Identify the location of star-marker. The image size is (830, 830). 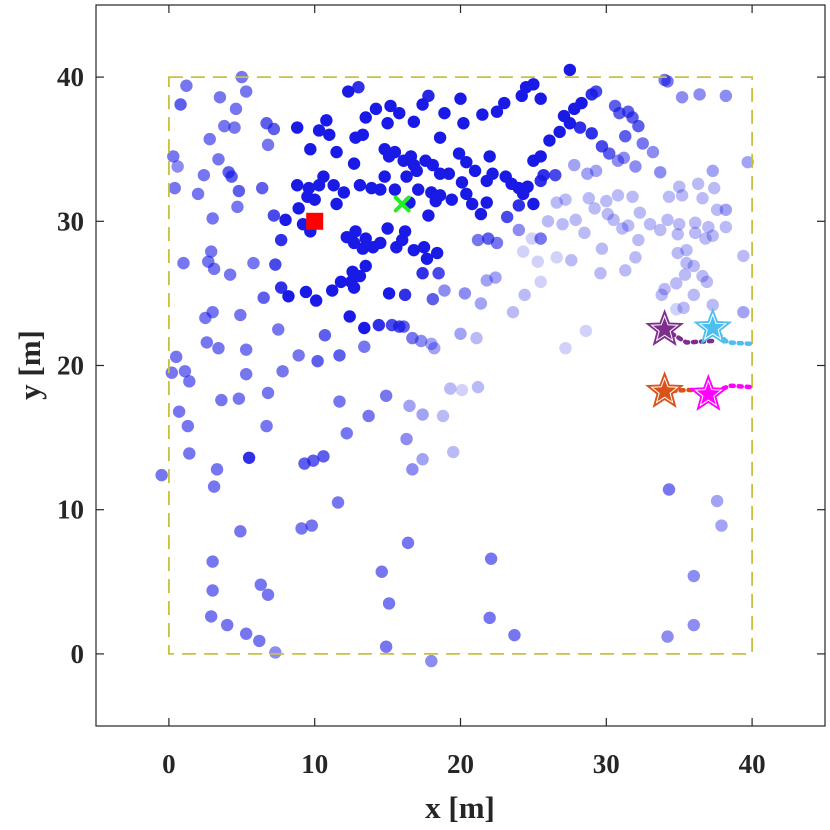
(708, 392).